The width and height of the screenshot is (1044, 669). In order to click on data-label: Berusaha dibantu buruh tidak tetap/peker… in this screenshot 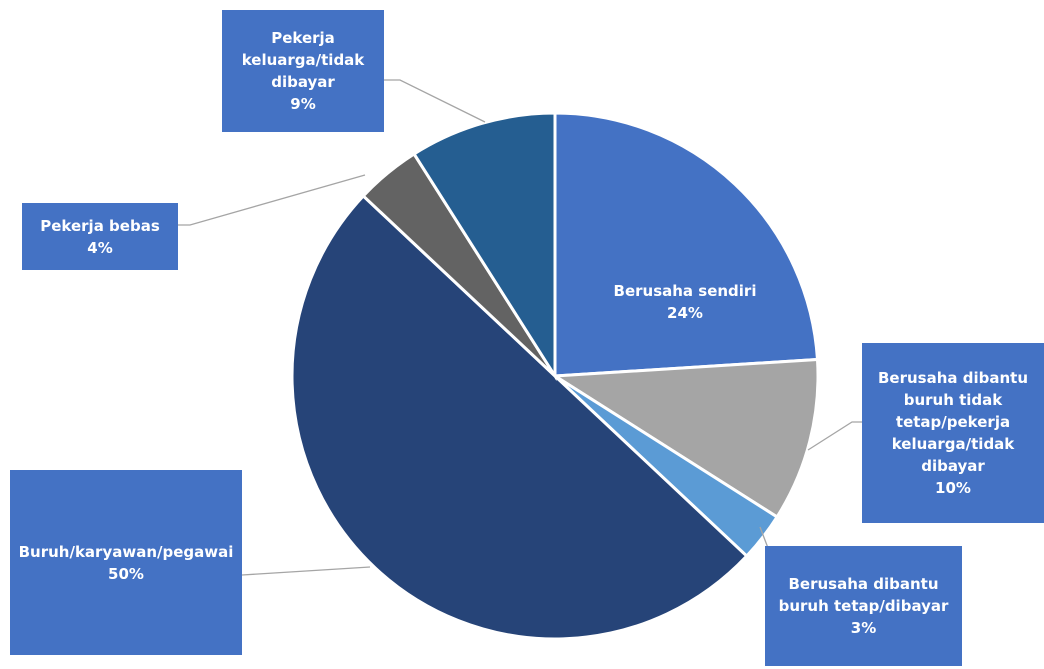, I will do `click(953, 433)`.